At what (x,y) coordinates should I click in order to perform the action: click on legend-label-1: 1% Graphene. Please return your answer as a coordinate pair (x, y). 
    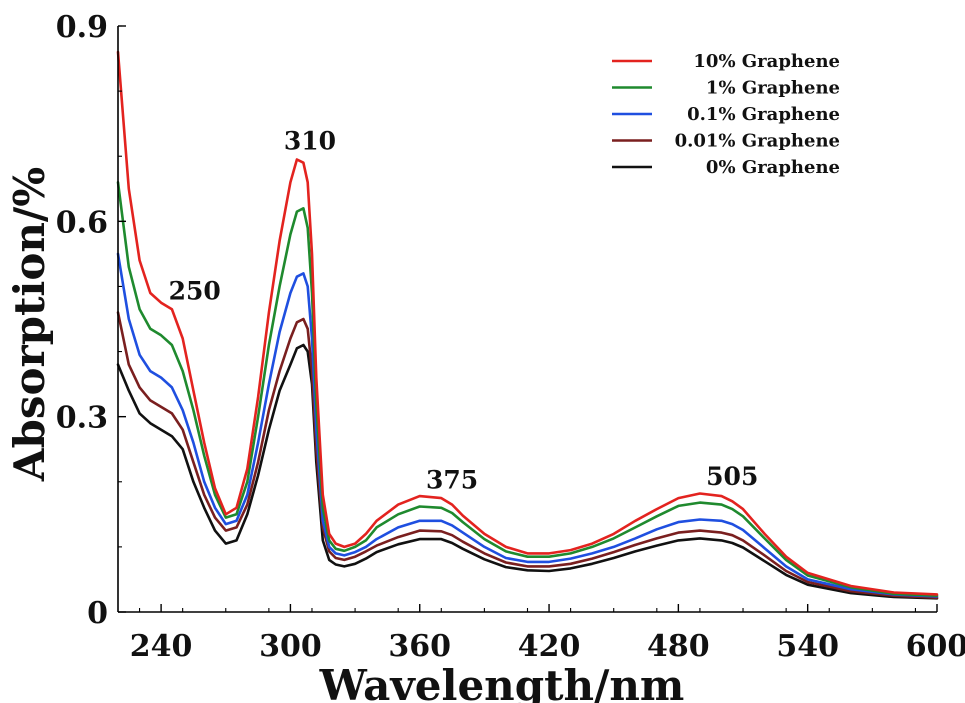
    Looking at the image, I should click on (773, 88).